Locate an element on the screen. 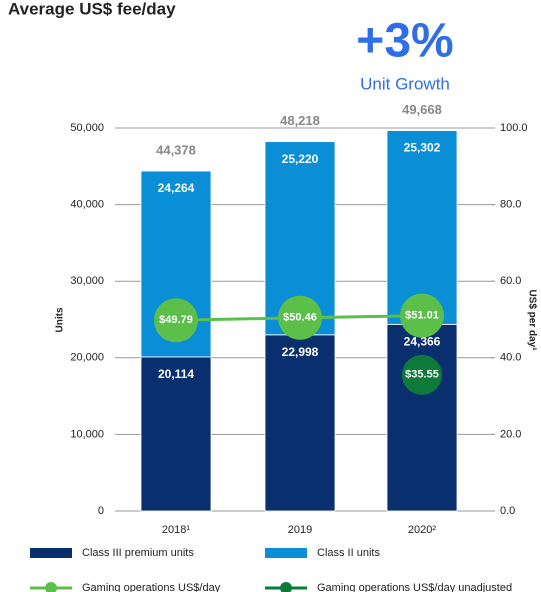  chart-title: Average US$ fee/day is located at coordinates (92, 9).